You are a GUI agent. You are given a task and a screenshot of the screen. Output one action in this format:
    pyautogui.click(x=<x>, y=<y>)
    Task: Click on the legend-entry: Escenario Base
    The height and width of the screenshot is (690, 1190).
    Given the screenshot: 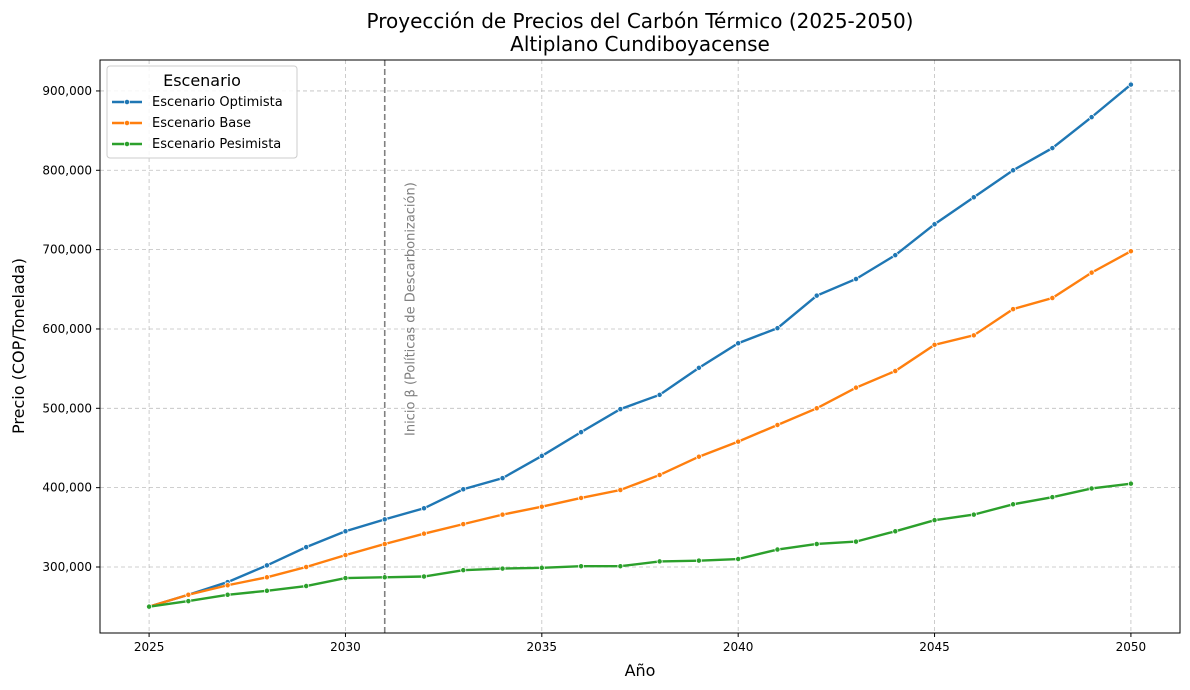 What is the action you would take?
    pyautogui.click(x=201, y=123)
    